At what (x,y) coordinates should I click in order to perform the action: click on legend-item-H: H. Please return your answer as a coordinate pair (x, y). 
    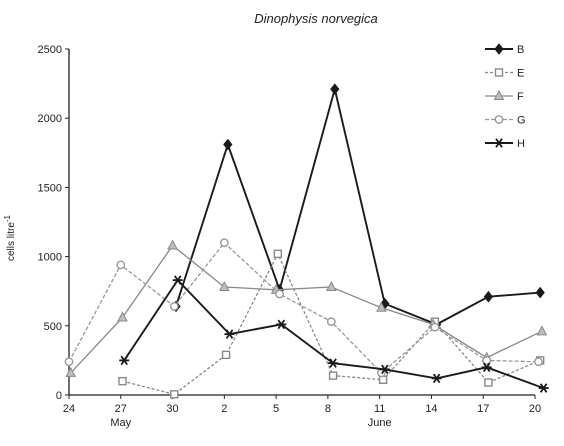
    Looking at the image, I should click on (505, 144).